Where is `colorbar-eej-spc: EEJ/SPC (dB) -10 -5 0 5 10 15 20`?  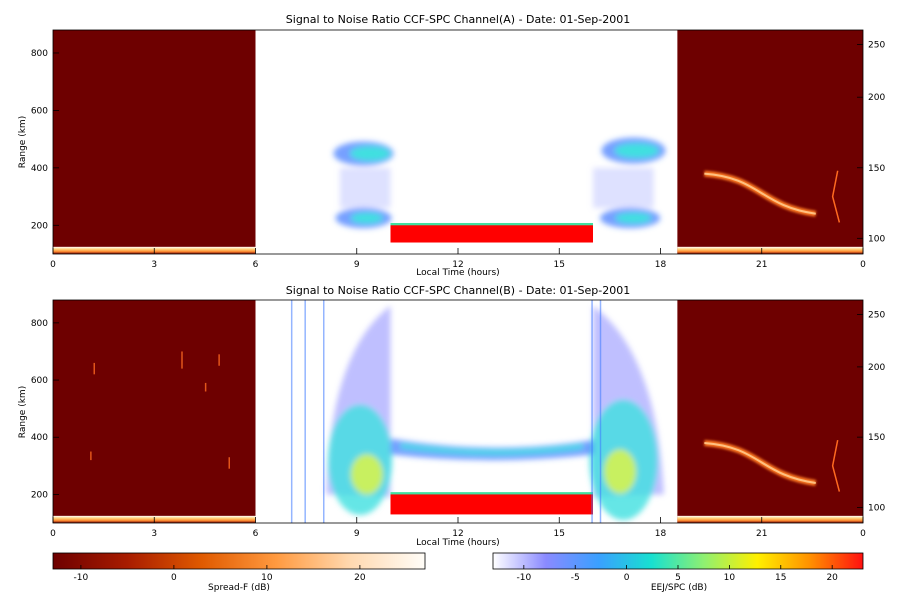 colorbar-eej-spc: EEJ/SPC (dB) -10 -5 0 5 10 15 20 is located at coordinates (678, 572).